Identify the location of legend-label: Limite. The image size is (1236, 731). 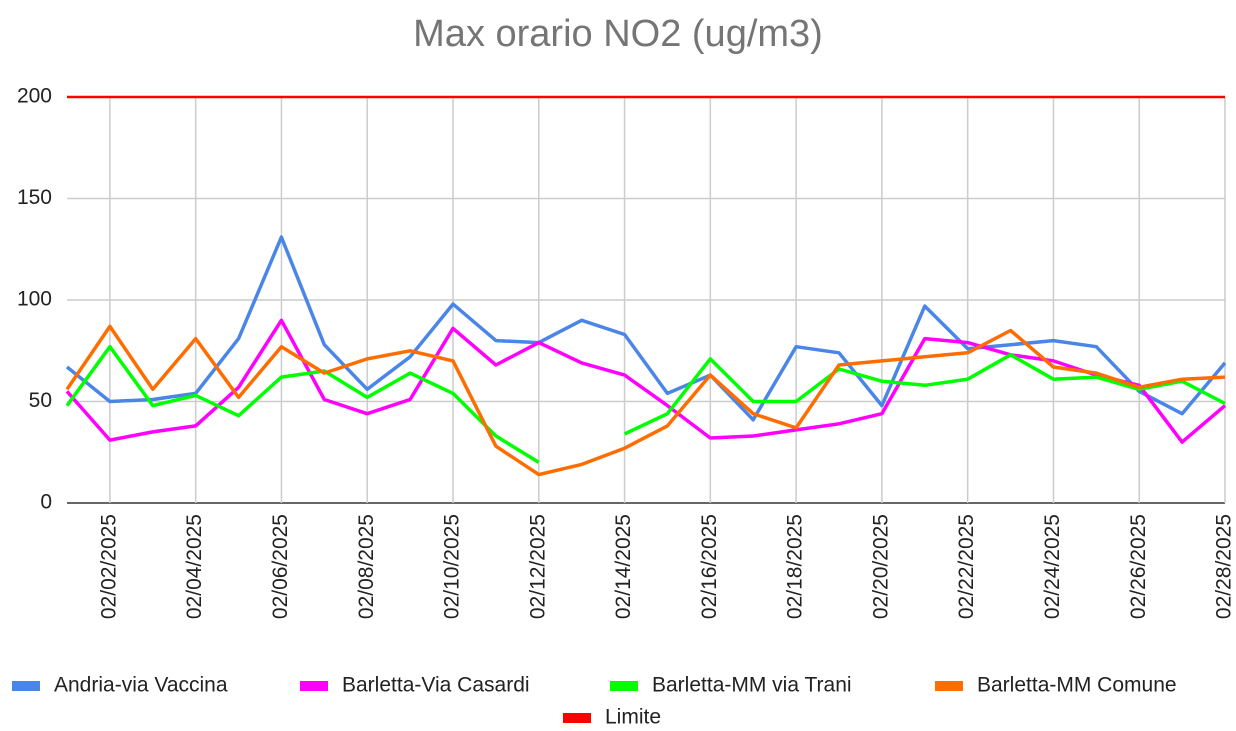
(633, 717).